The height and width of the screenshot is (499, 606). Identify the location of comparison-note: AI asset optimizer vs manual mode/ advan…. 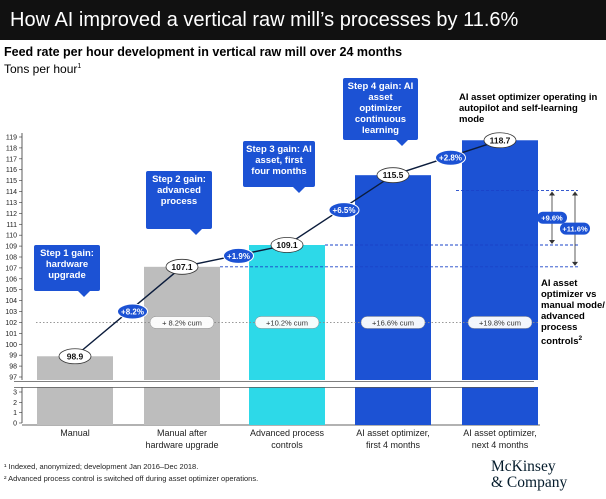
(573, 312).